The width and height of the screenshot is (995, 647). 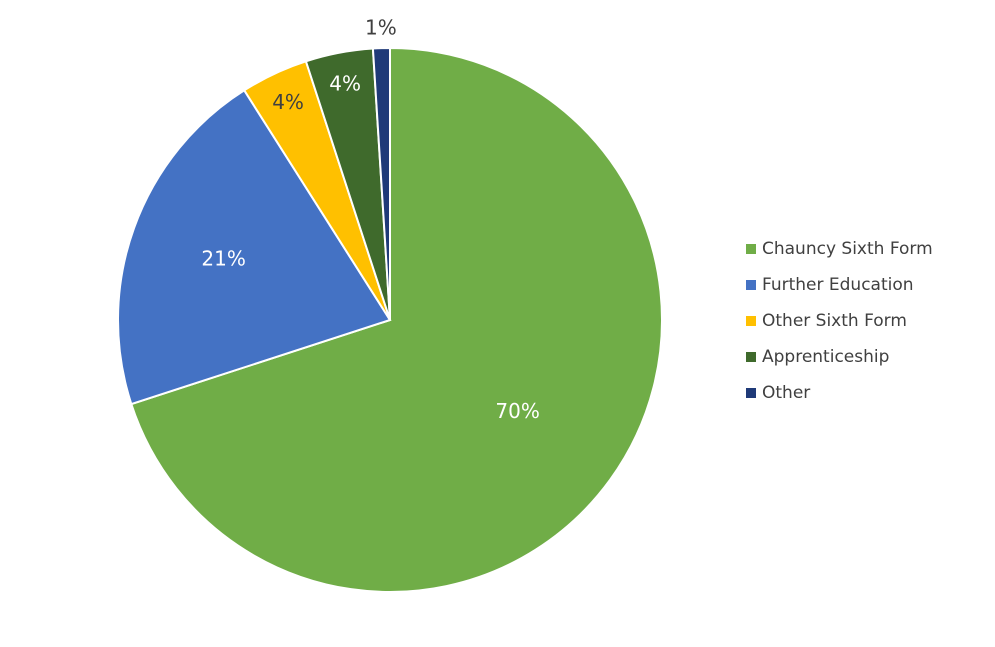 I want to click on data-label: 1%, so click(x=381, y=28).